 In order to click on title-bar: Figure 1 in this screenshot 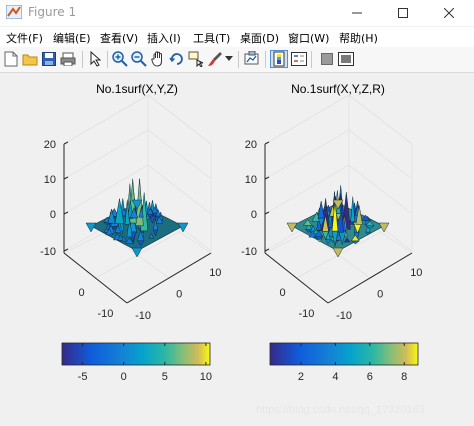, I will do `click(237, 13)`.